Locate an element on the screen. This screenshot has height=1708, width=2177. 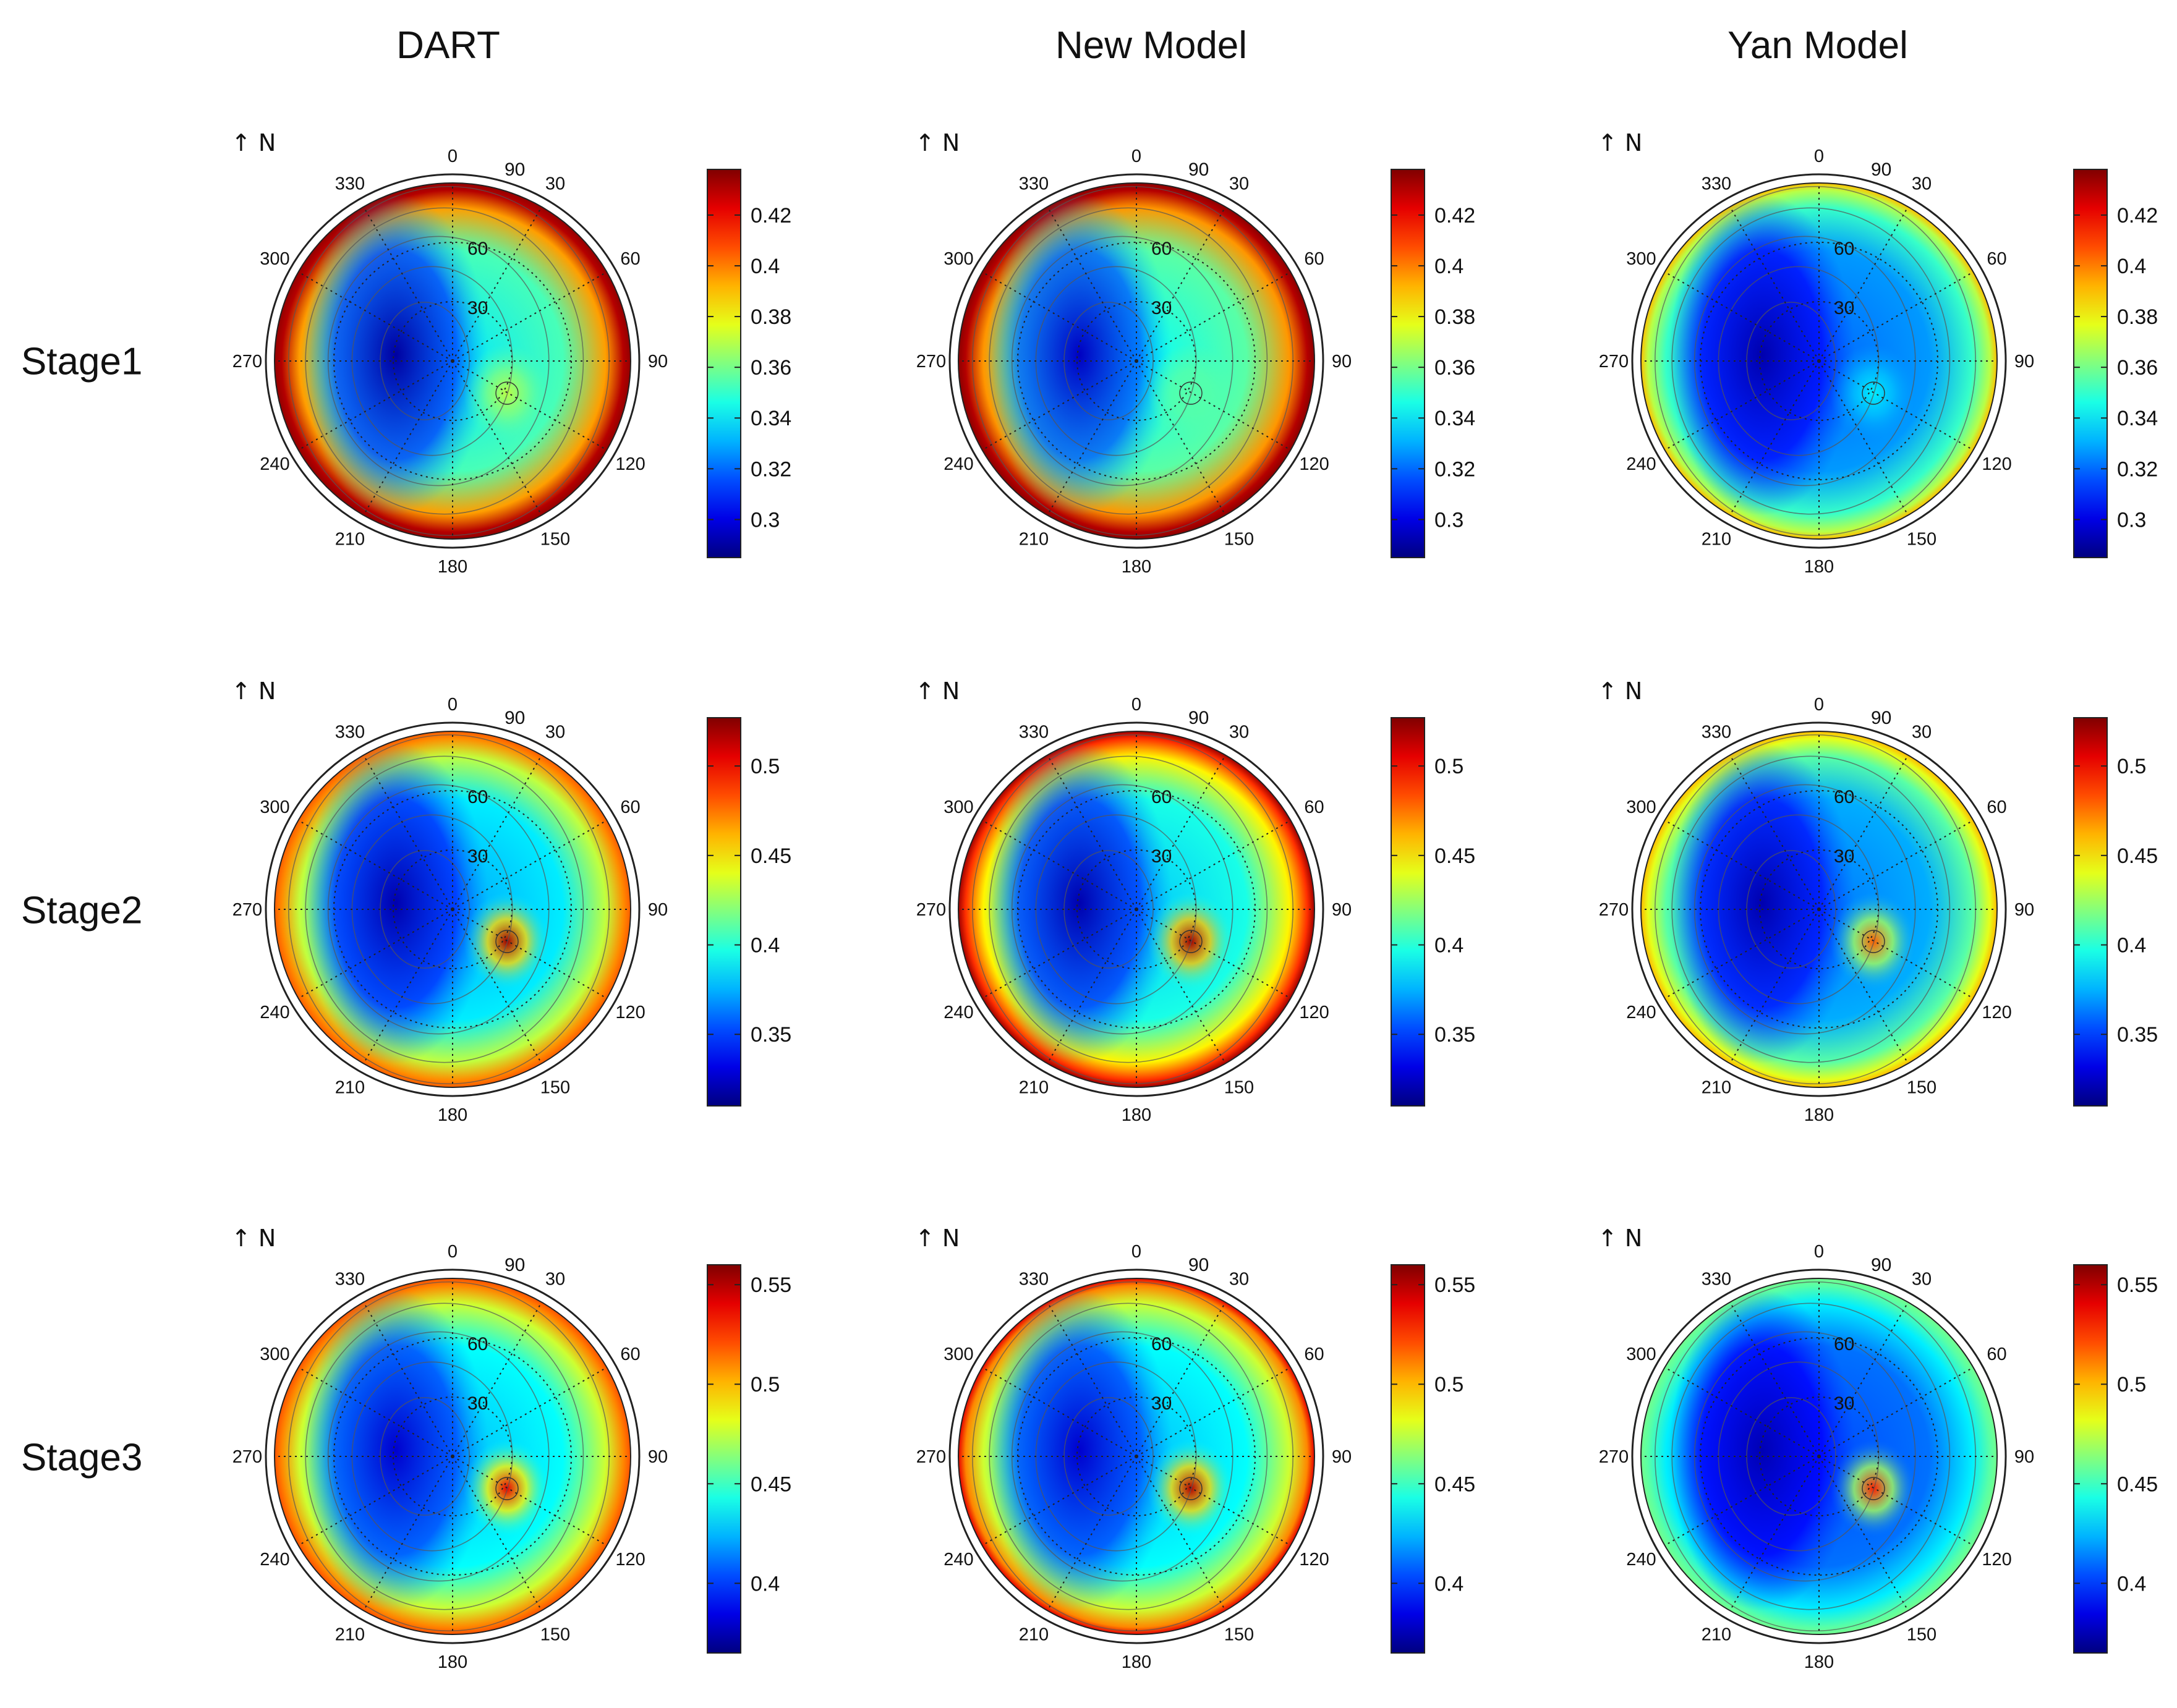
column-title-yan-model: Yan Model is located at coordinates (1818, 46).